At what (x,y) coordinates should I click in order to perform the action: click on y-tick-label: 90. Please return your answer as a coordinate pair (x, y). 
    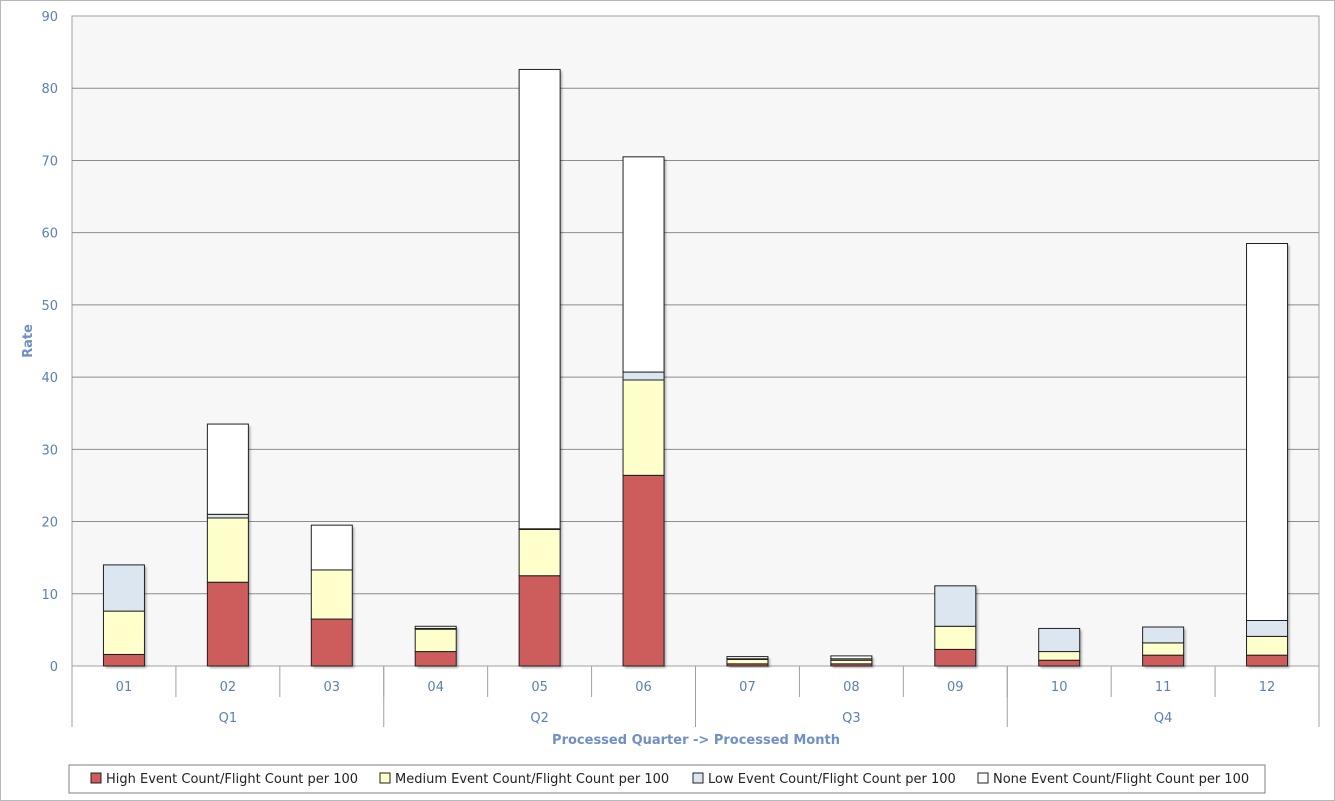
    Looking at the image, I should click on (49, 17).